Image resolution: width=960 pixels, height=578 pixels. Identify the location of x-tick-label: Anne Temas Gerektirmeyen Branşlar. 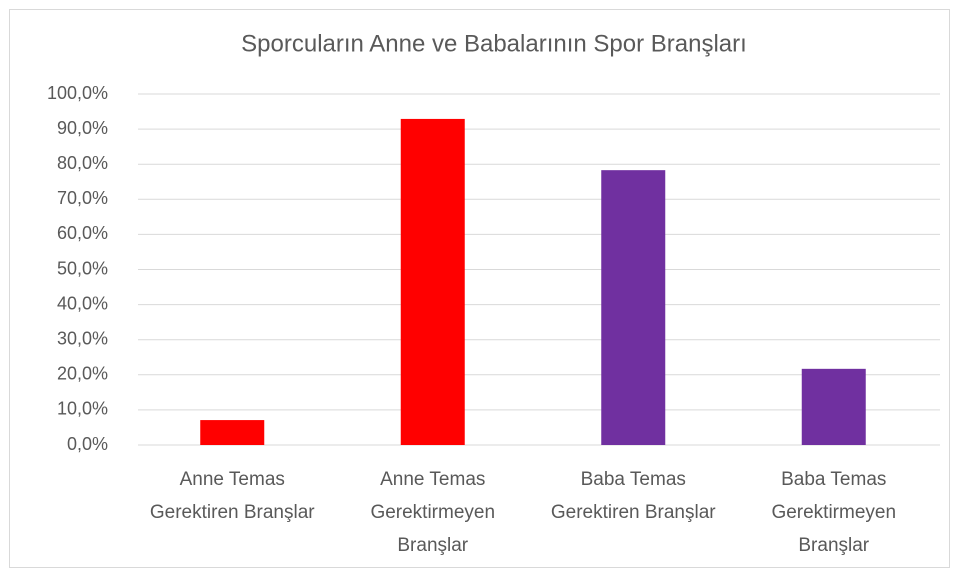
(433, 512).